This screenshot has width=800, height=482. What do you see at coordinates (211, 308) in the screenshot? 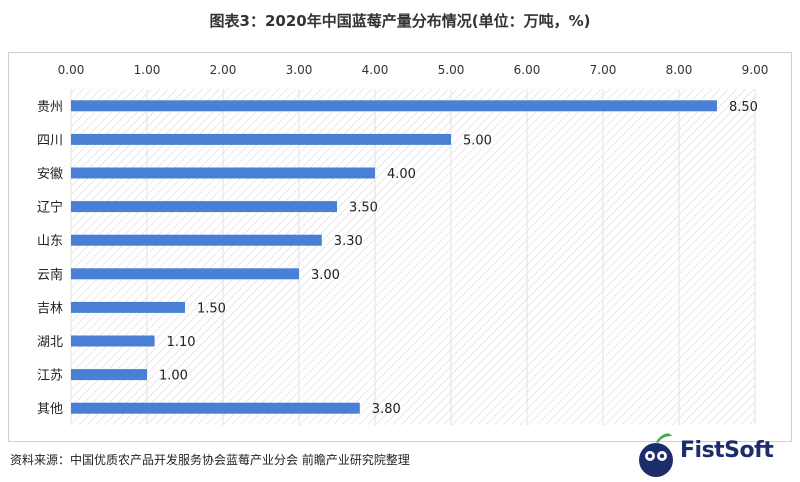
I see `value-label: 1.50` at bounding box center [211, 308].